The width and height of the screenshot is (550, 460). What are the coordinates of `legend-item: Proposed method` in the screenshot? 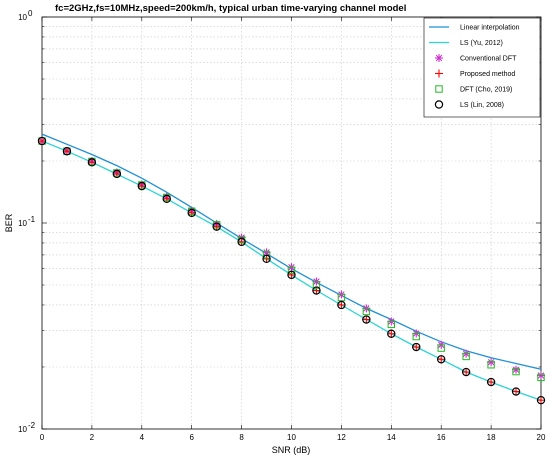 It's located at (475, 73).